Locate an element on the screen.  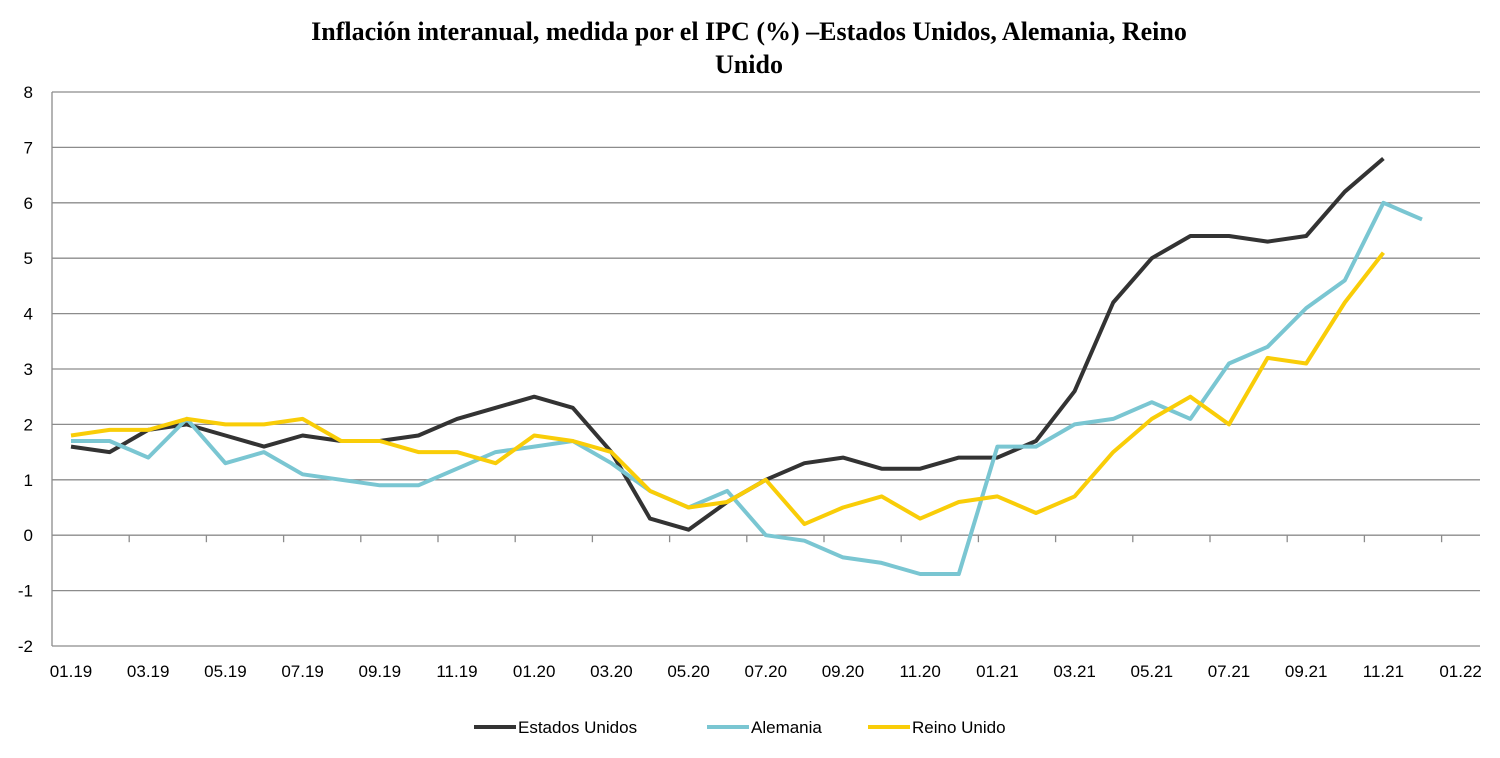
x-tick-label: 05.20 is located at coordinates (688, 671).